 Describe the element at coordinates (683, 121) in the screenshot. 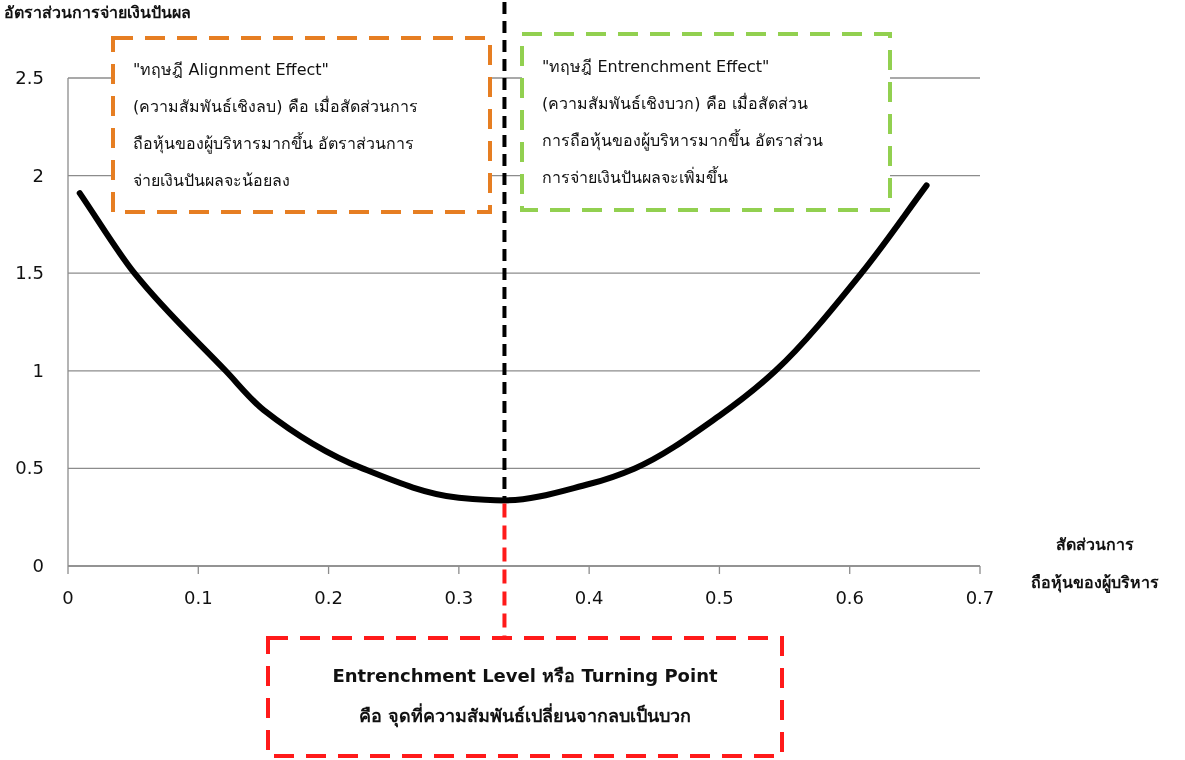

I see `annotation: "ทฤษฎี Entrenchment Effect" (ความสัมพันธ์เชิงบวก) คือ เมื่อสัดส่วน การถือหุ้นของผู้บริหารมากขึ้น อัตราส่วน การจ่ายเงินปันผลจะเพิ่มขึ้น` at that location.